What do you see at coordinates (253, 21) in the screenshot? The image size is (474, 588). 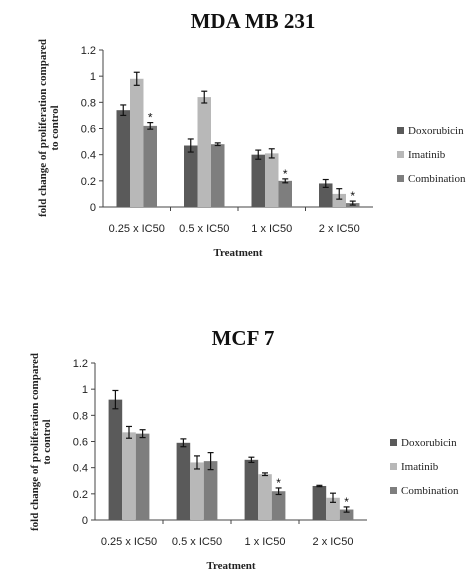 I see `chart-title: MDA MB 231` at bounding box center [253, 21].